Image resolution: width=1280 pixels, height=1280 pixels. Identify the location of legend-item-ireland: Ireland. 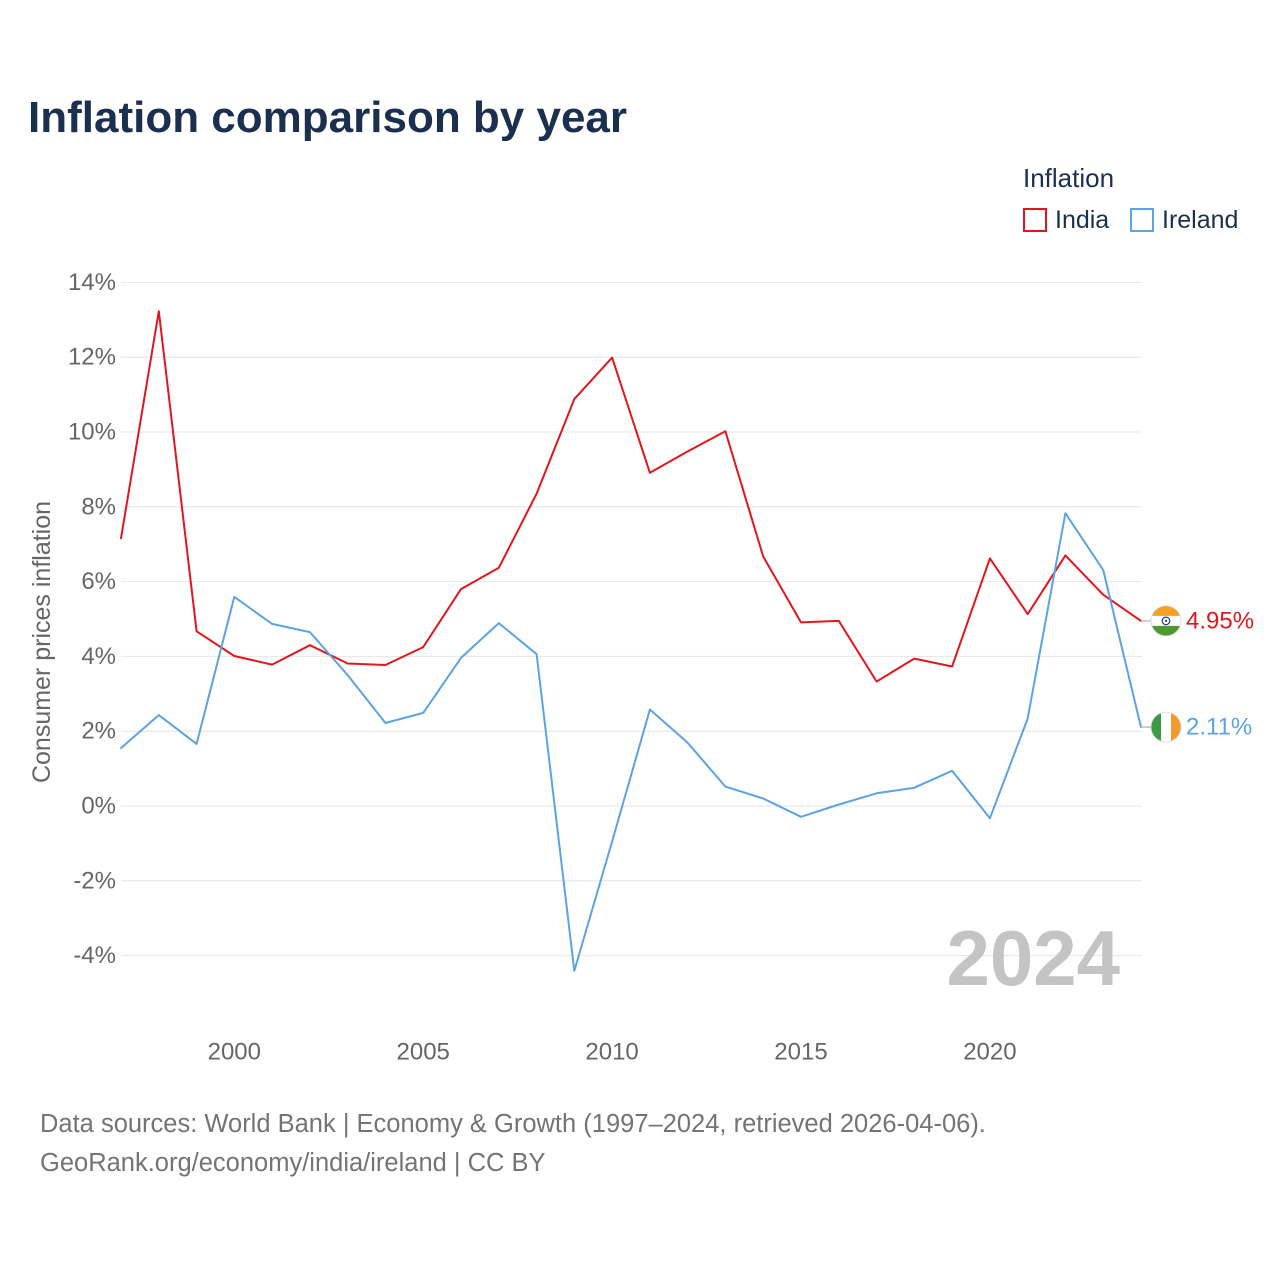
(1184, 220).